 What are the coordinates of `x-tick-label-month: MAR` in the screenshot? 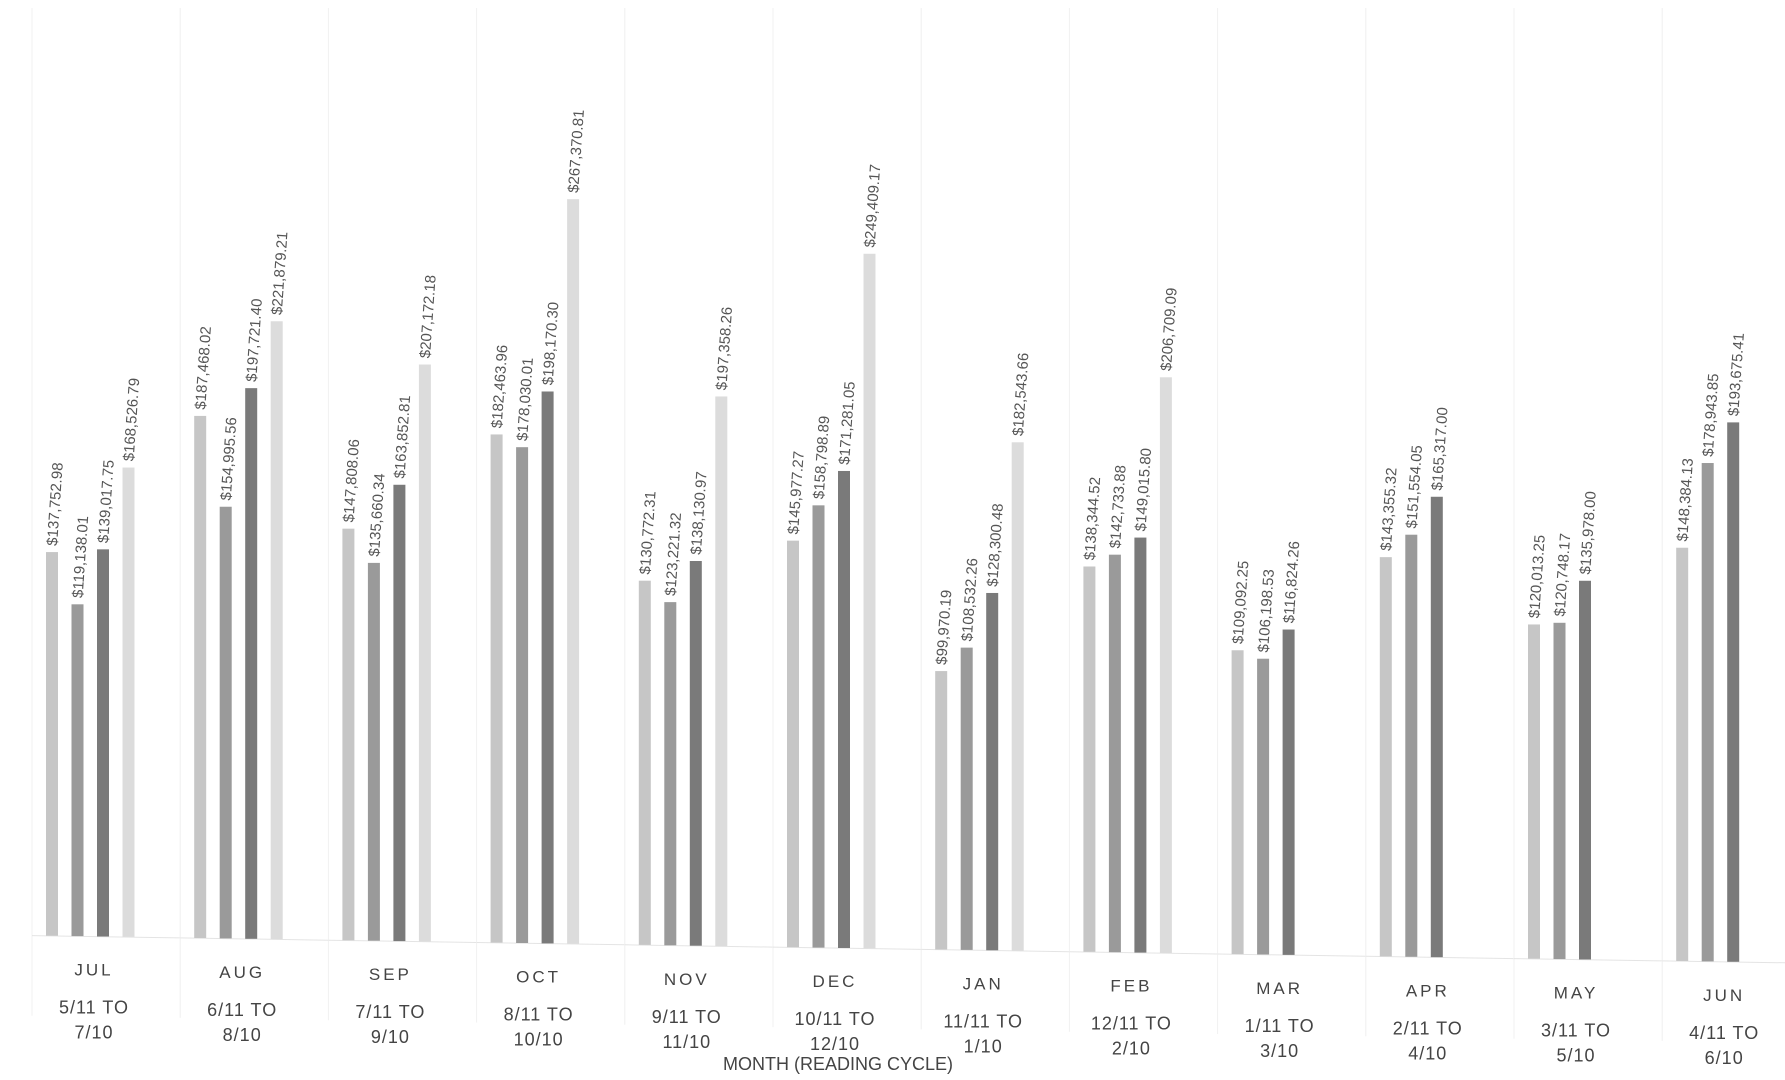 It's located at (1279, 988).